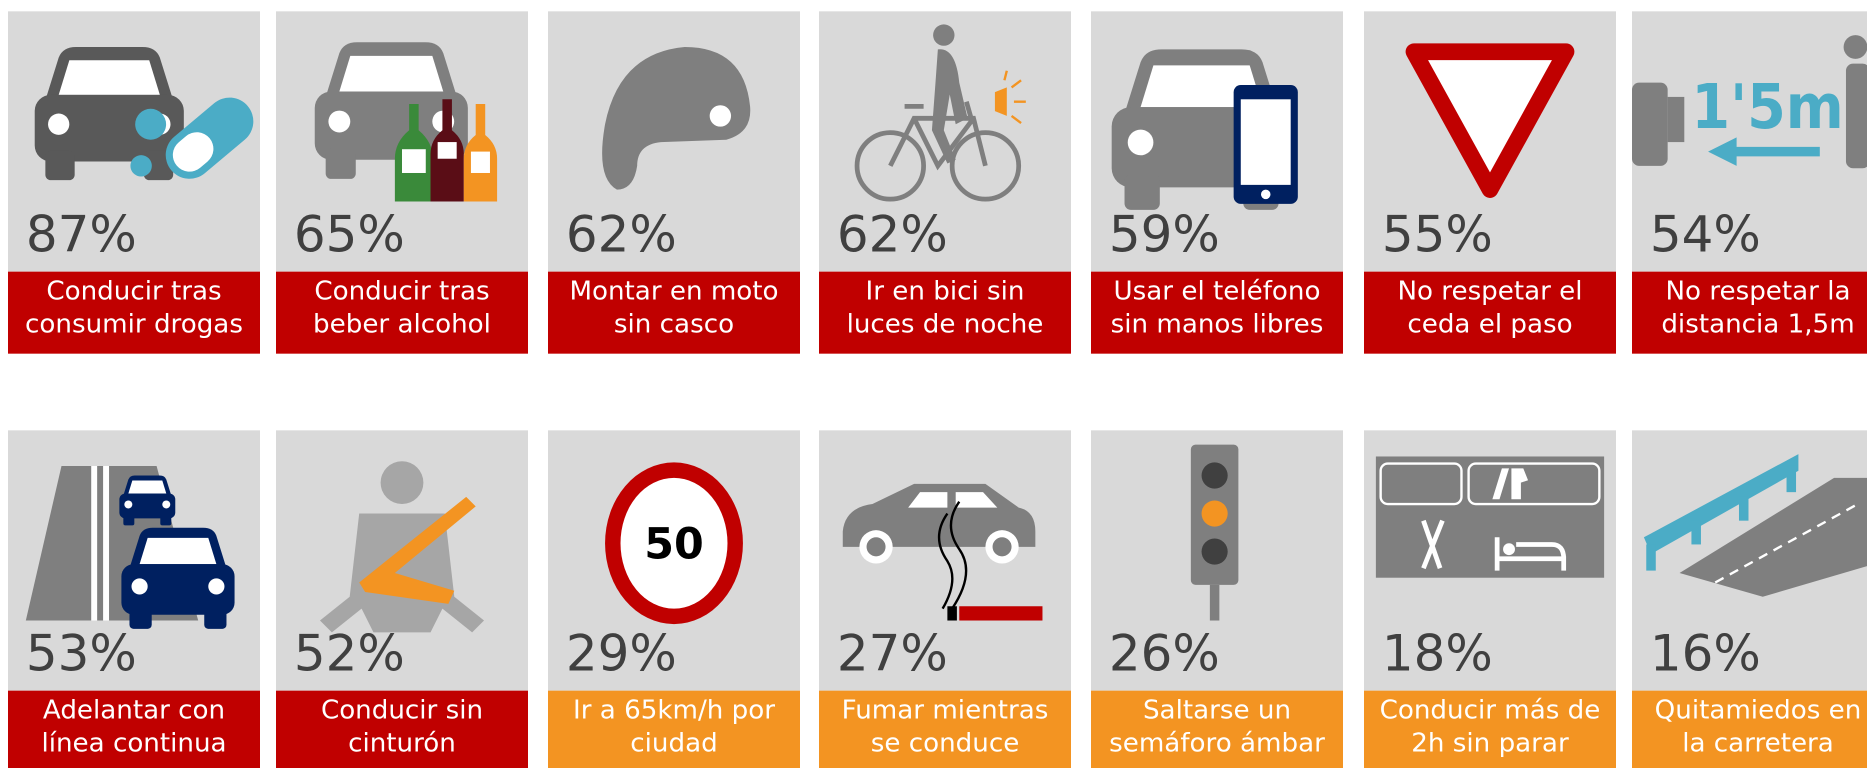 This screenshot has width=1867, height=768. I want to click on label-line: luces de noche, so click(945, 325).